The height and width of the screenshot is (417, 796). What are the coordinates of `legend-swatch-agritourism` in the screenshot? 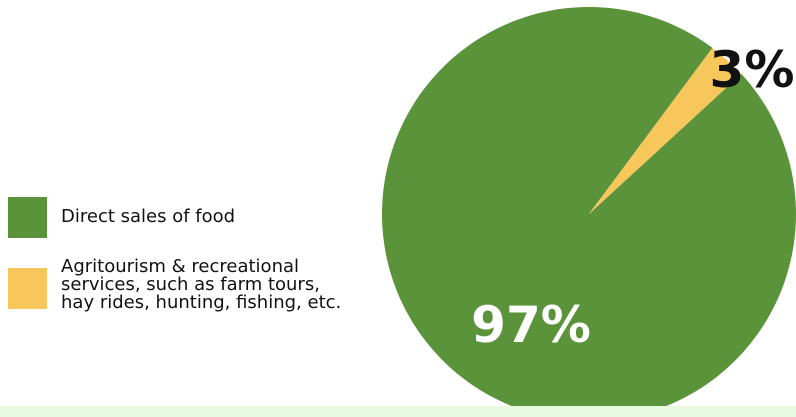 It's located at (27, 288).